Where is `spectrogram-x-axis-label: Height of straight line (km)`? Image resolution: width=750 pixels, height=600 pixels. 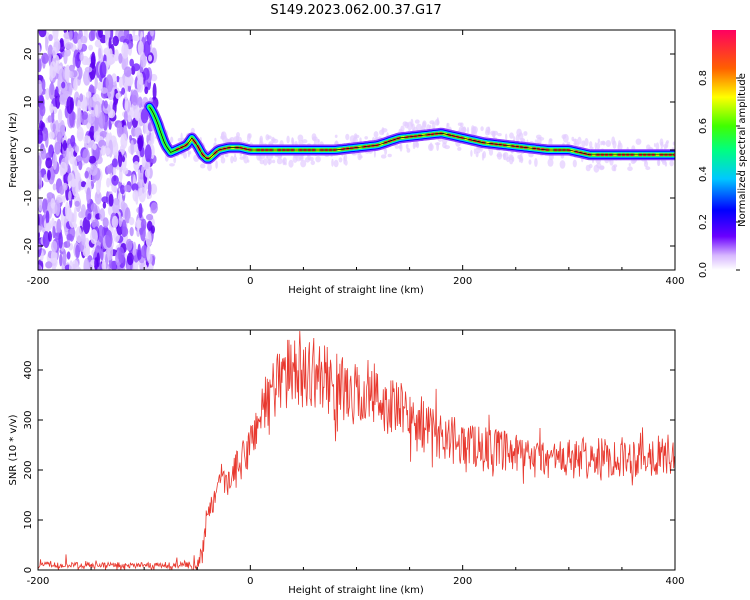
spectrogram-x-axis-label: Height of straight line (km) is located at coordinates (356, 290).